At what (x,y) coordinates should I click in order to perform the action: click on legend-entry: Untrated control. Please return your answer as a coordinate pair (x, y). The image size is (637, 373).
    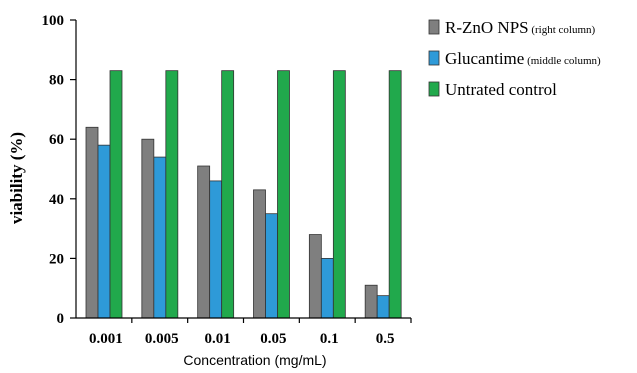
    Looking at the image, I should click on (501, 89).